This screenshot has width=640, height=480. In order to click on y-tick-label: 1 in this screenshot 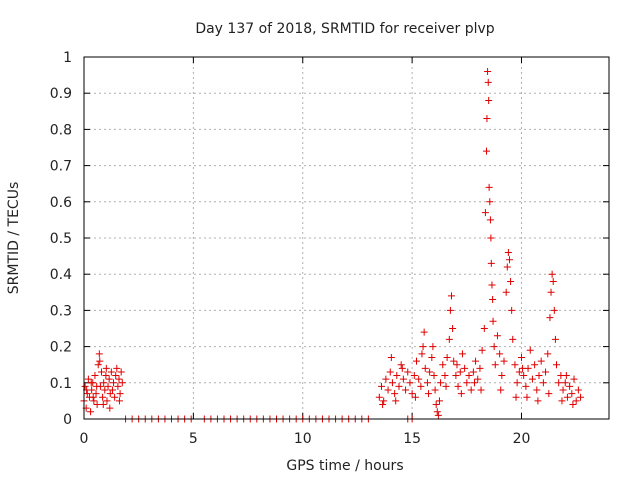, I will do `click(67, 58)`.